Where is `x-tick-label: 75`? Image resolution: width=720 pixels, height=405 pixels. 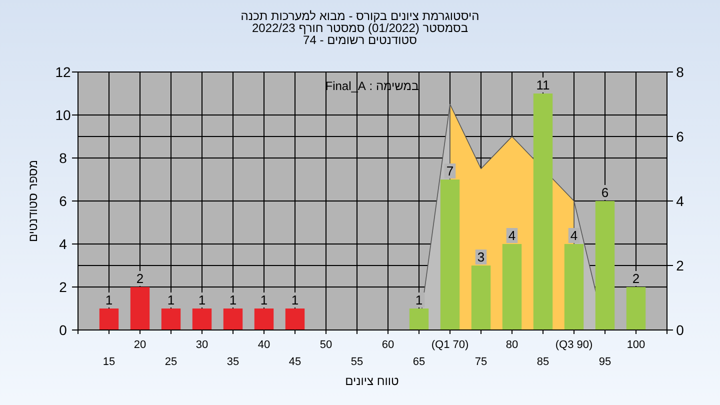
x-tick-label: 75 is located at coordinates (481, 362).